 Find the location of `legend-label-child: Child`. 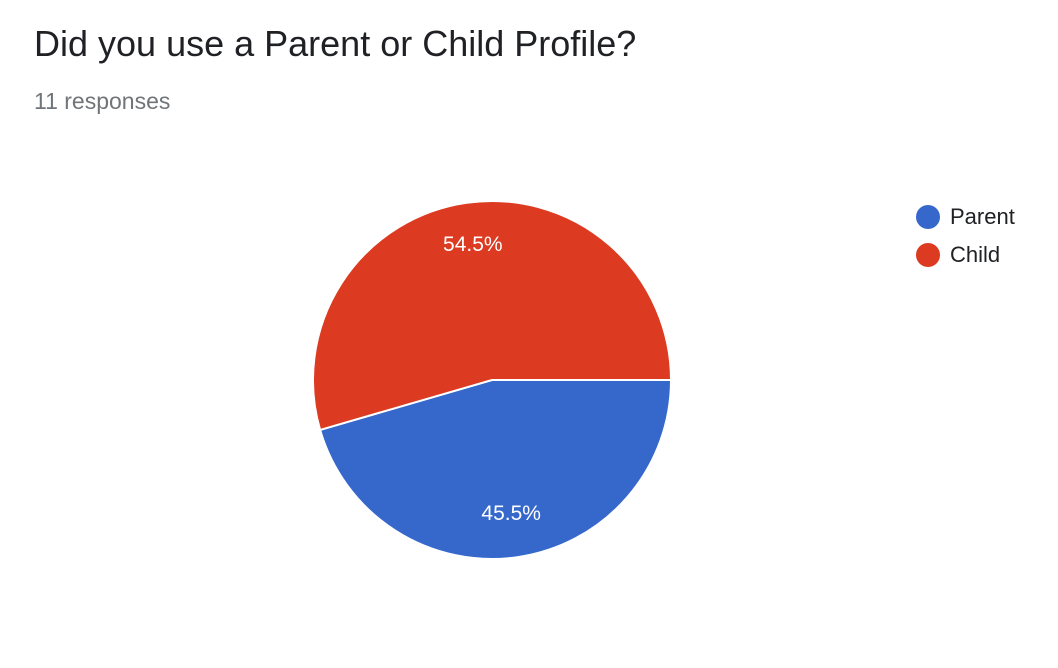

legend-label-child: Child is located at coordinates (975, 254).